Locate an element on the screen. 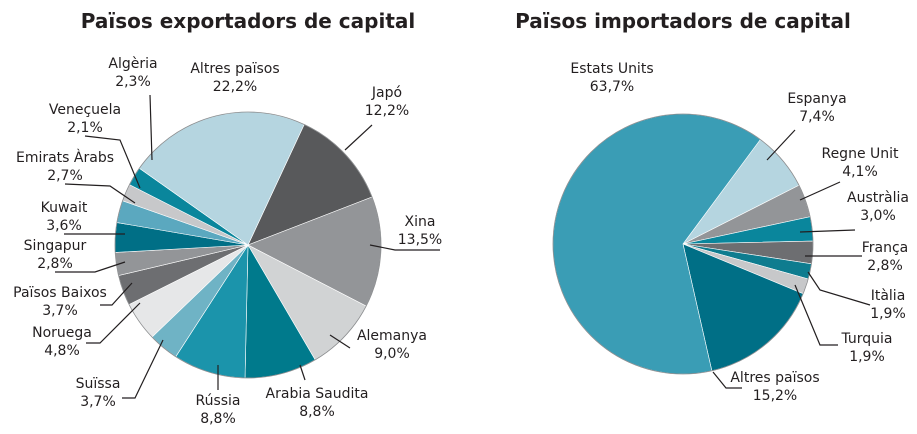 Image resolution: width=917 pixels, height=434 pixels. slice-value: 9,0% is located at coordinates (392, 354).